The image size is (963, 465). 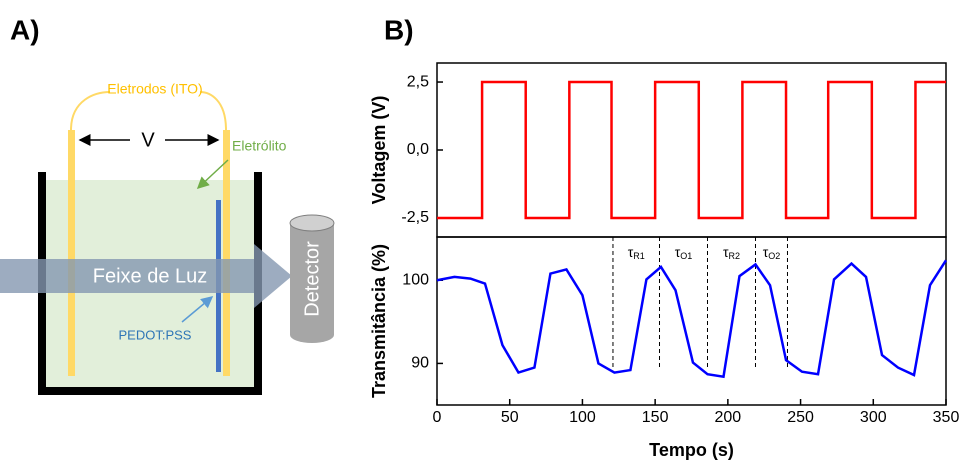 I want to click on annotation-subscript: R2, so click(x=735, y=256).